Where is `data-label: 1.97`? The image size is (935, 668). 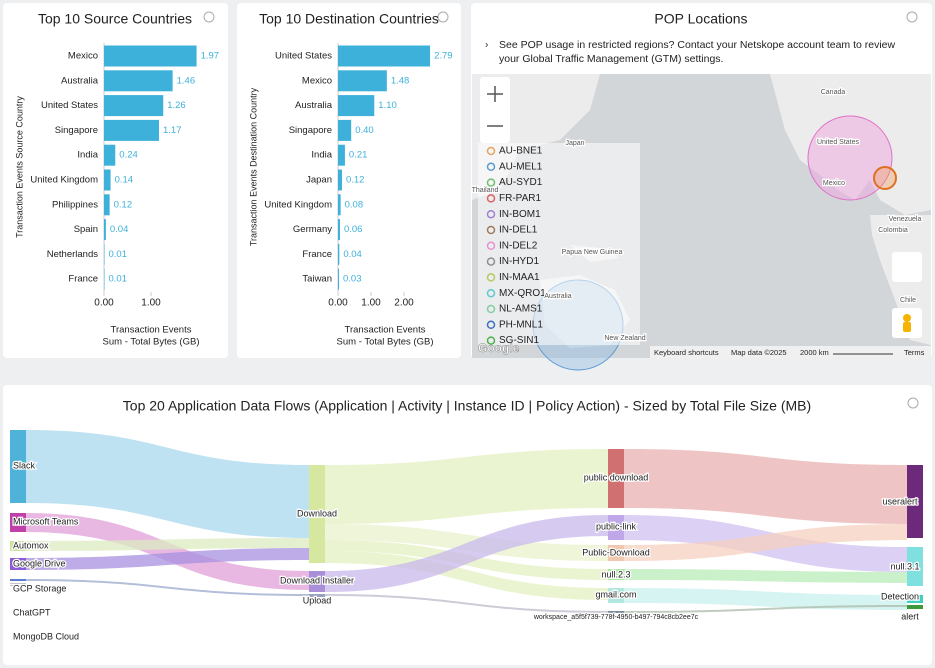
data-label: 1.97 is located at coordinates (210, 56).